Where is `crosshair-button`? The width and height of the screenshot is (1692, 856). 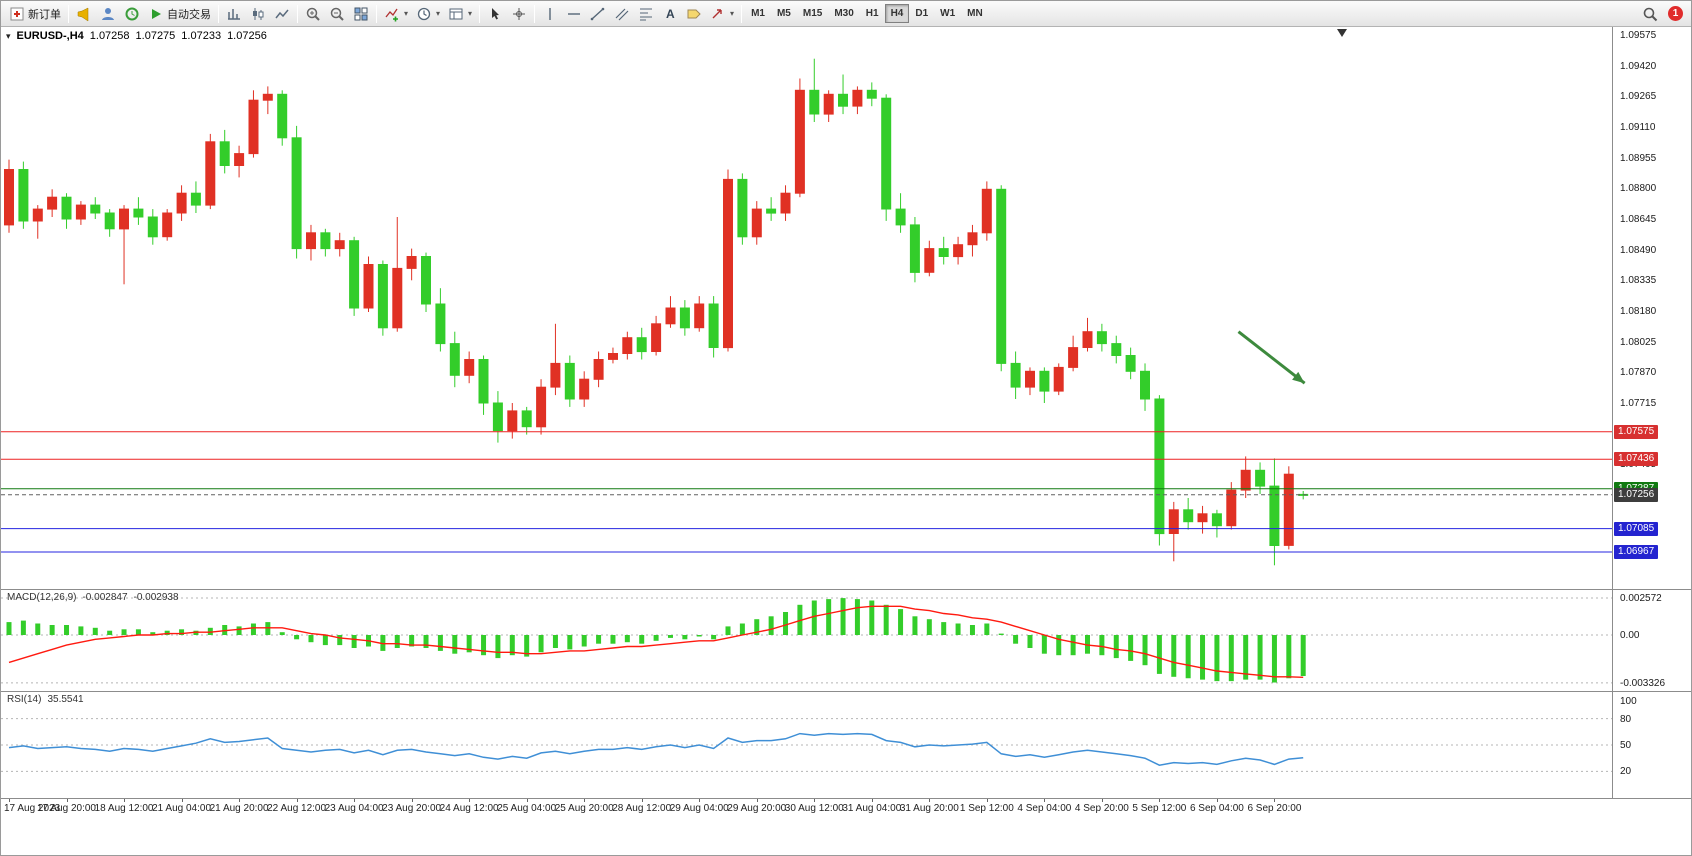 crosshair-button is located at coordinates (519, 13).